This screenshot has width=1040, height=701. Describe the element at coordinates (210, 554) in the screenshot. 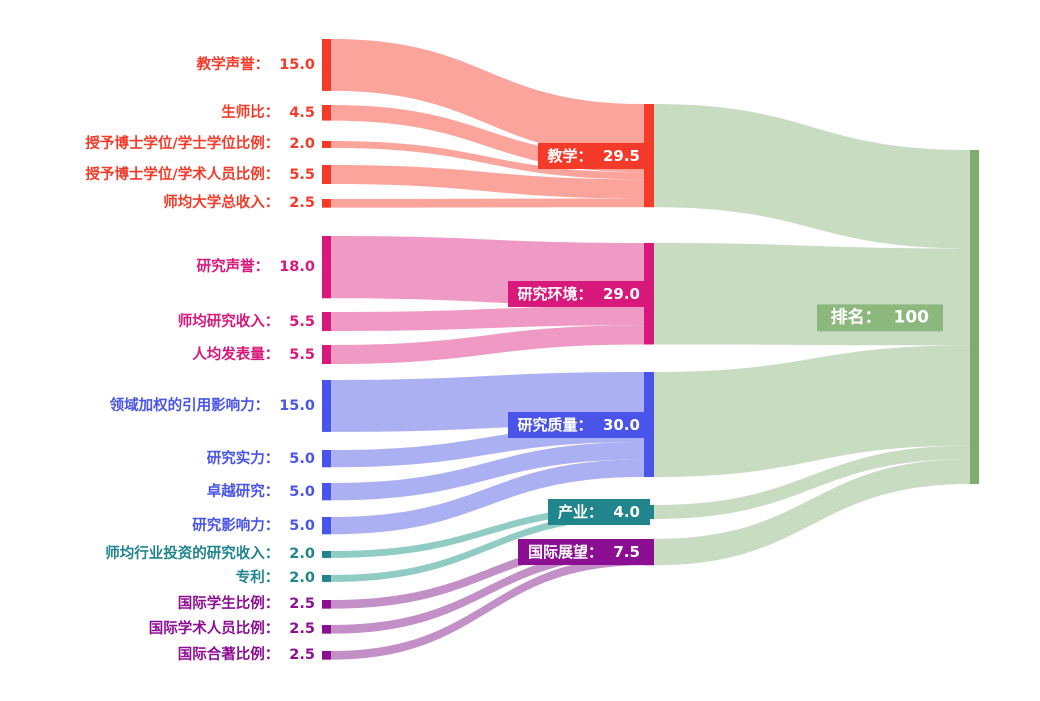

I see `label-industry_income: 师均行业投资的研究收入： 2.0` at that location.